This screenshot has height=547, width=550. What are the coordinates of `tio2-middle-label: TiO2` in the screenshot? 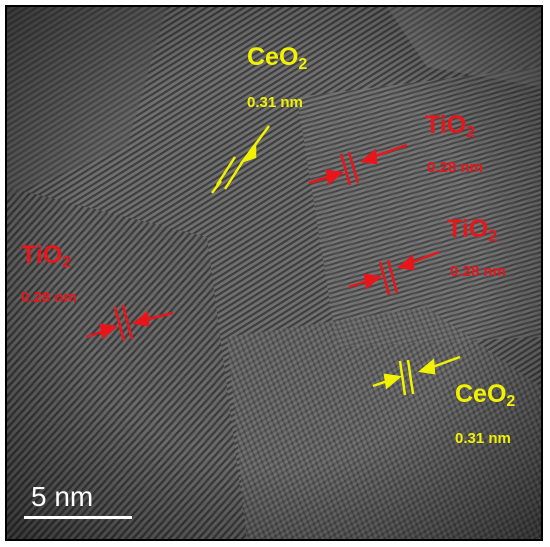 It's located at (472, 230).